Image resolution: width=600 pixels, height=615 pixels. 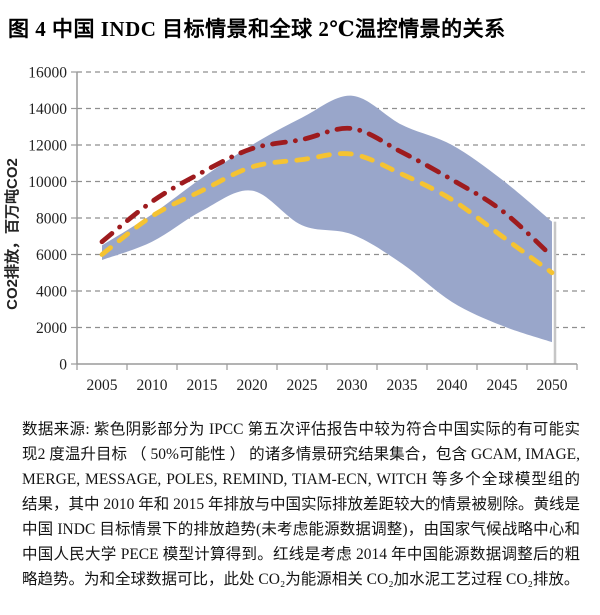 What do you see at coordinates (352, 385) in the screenshot?
I see `svg-text: 2030` at bounding box center [352, 385].